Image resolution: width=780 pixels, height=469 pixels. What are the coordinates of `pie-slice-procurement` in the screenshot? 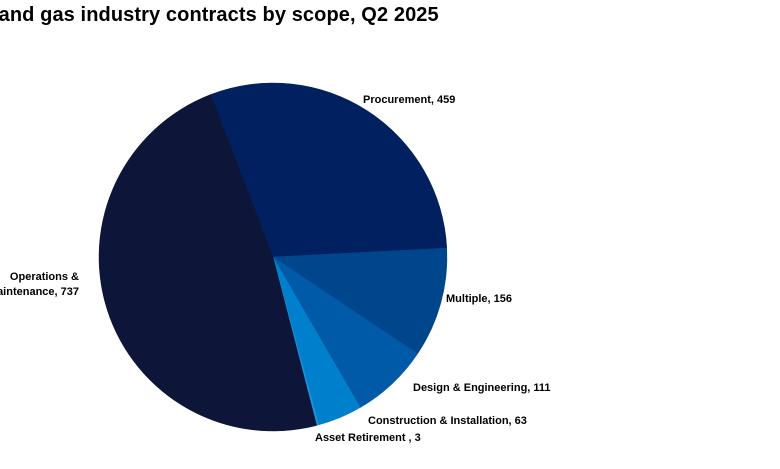 It's located at (329, 170).